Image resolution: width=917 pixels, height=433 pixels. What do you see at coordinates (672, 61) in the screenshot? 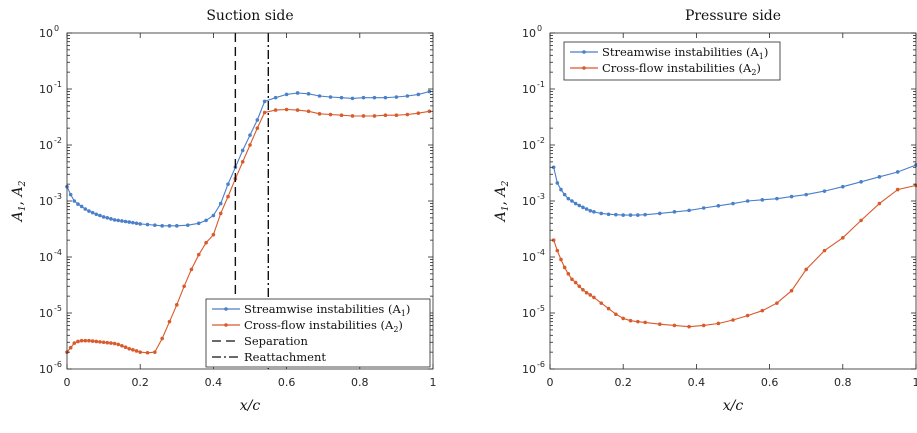
I see `legend-box` at bounding box center [672, 61].